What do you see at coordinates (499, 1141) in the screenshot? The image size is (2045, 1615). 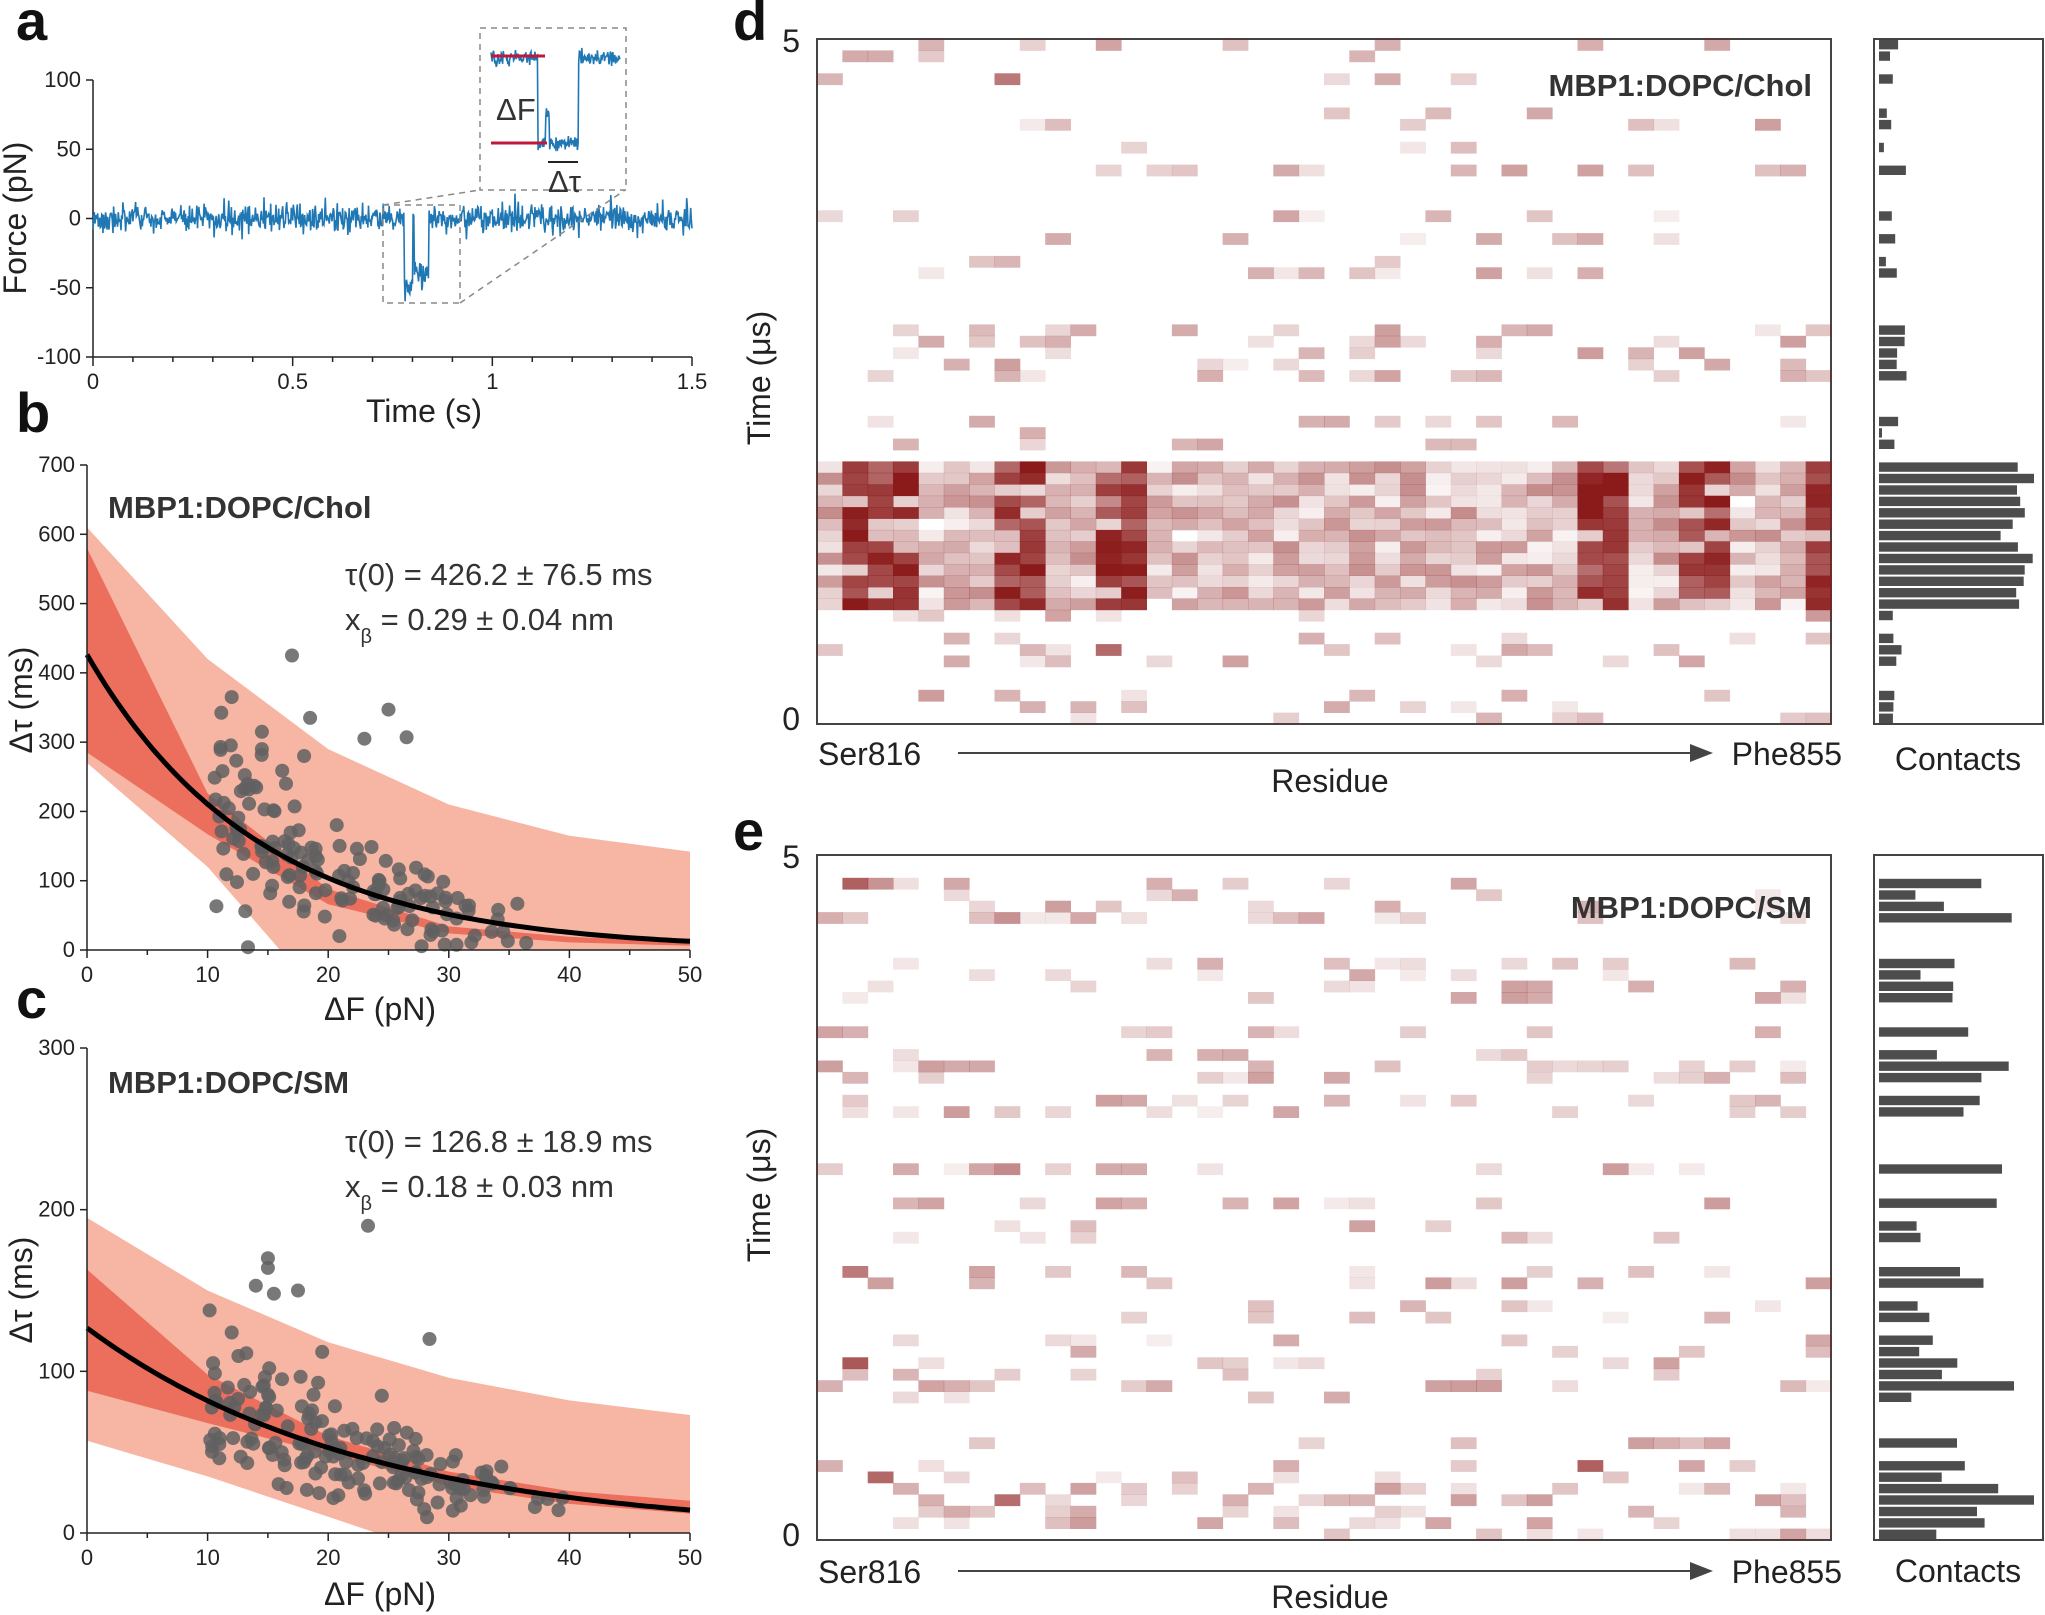 I see `c-tau-annotation: τ(0) = 126.8 ± 18.9 ms` at bounding box center [499, 1141].